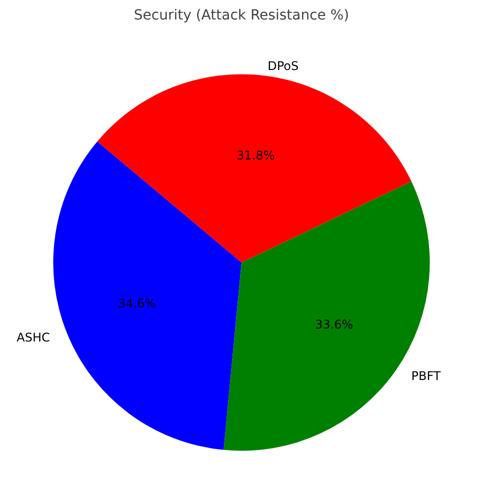 Image resolution: width=482 pixels, height=478 pixels. What do you see at coordinates (255, 155) in the screenshot?
I see `data-label: 31.8%` at bounding box center [255, 155].